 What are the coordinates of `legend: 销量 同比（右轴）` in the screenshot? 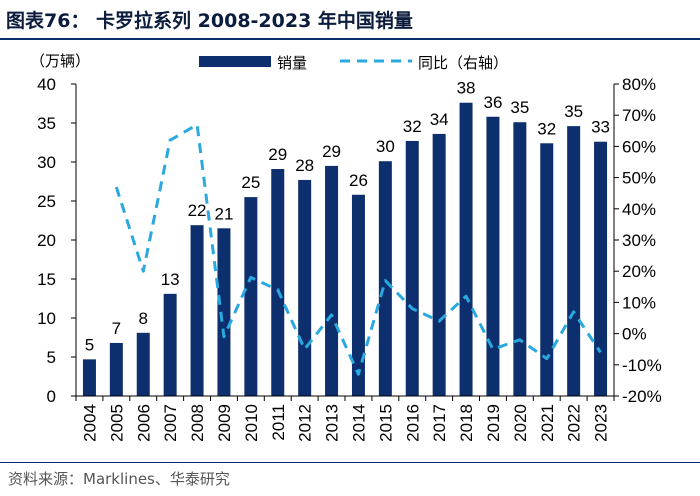 It's located at (353, 63).